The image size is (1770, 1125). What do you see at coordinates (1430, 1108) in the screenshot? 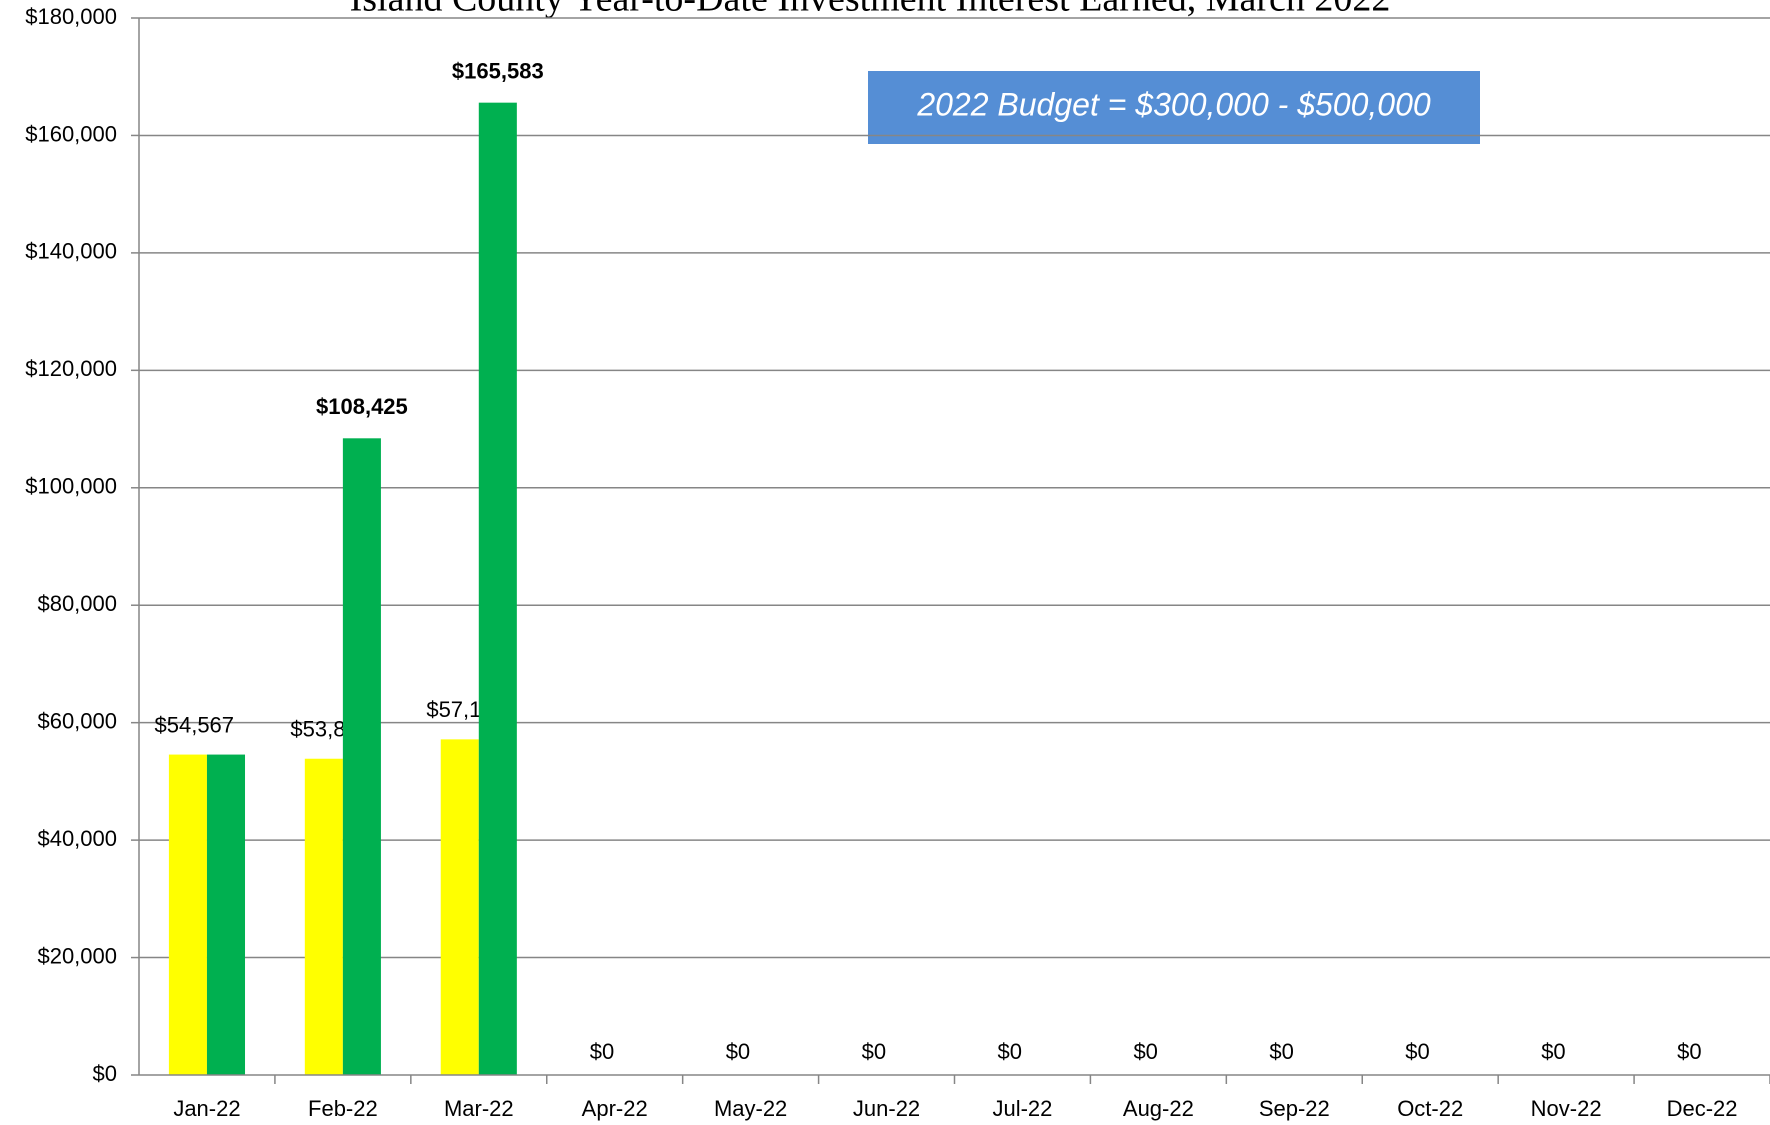
I see `x-tick-label: Oct-22` at bounding box center [1430, 1108].